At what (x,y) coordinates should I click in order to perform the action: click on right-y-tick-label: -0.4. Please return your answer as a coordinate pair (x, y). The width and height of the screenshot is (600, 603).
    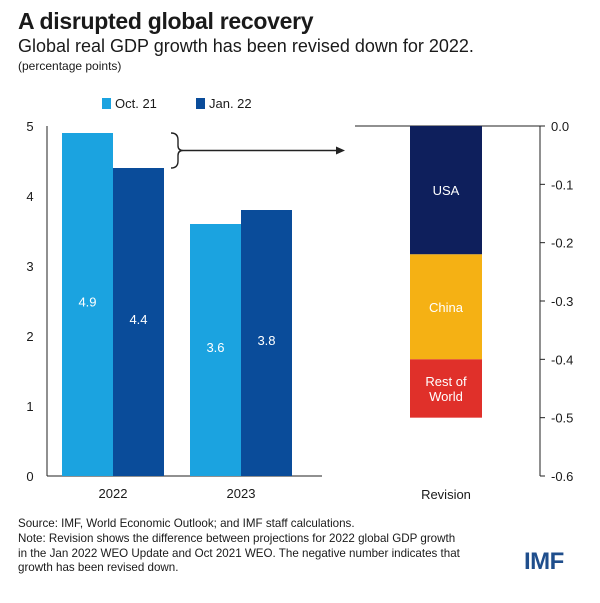
    Looking at the image, I should click on (562, 359).